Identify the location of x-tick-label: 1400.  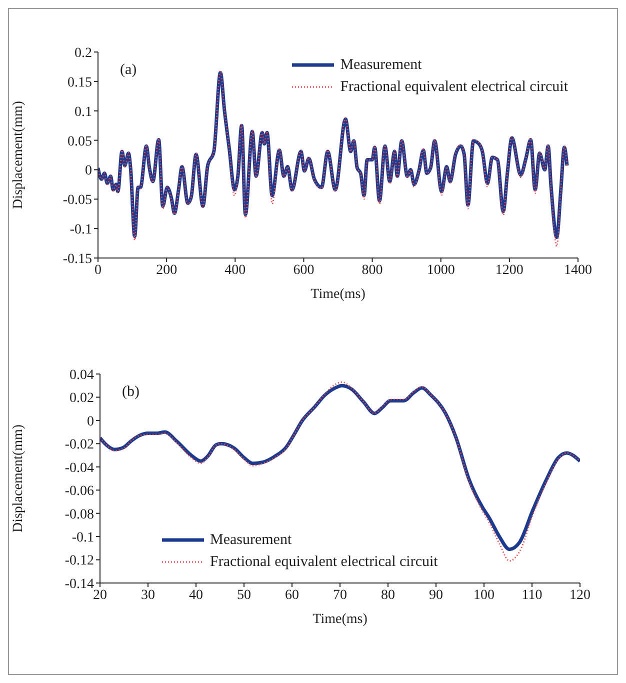
(578, 270).